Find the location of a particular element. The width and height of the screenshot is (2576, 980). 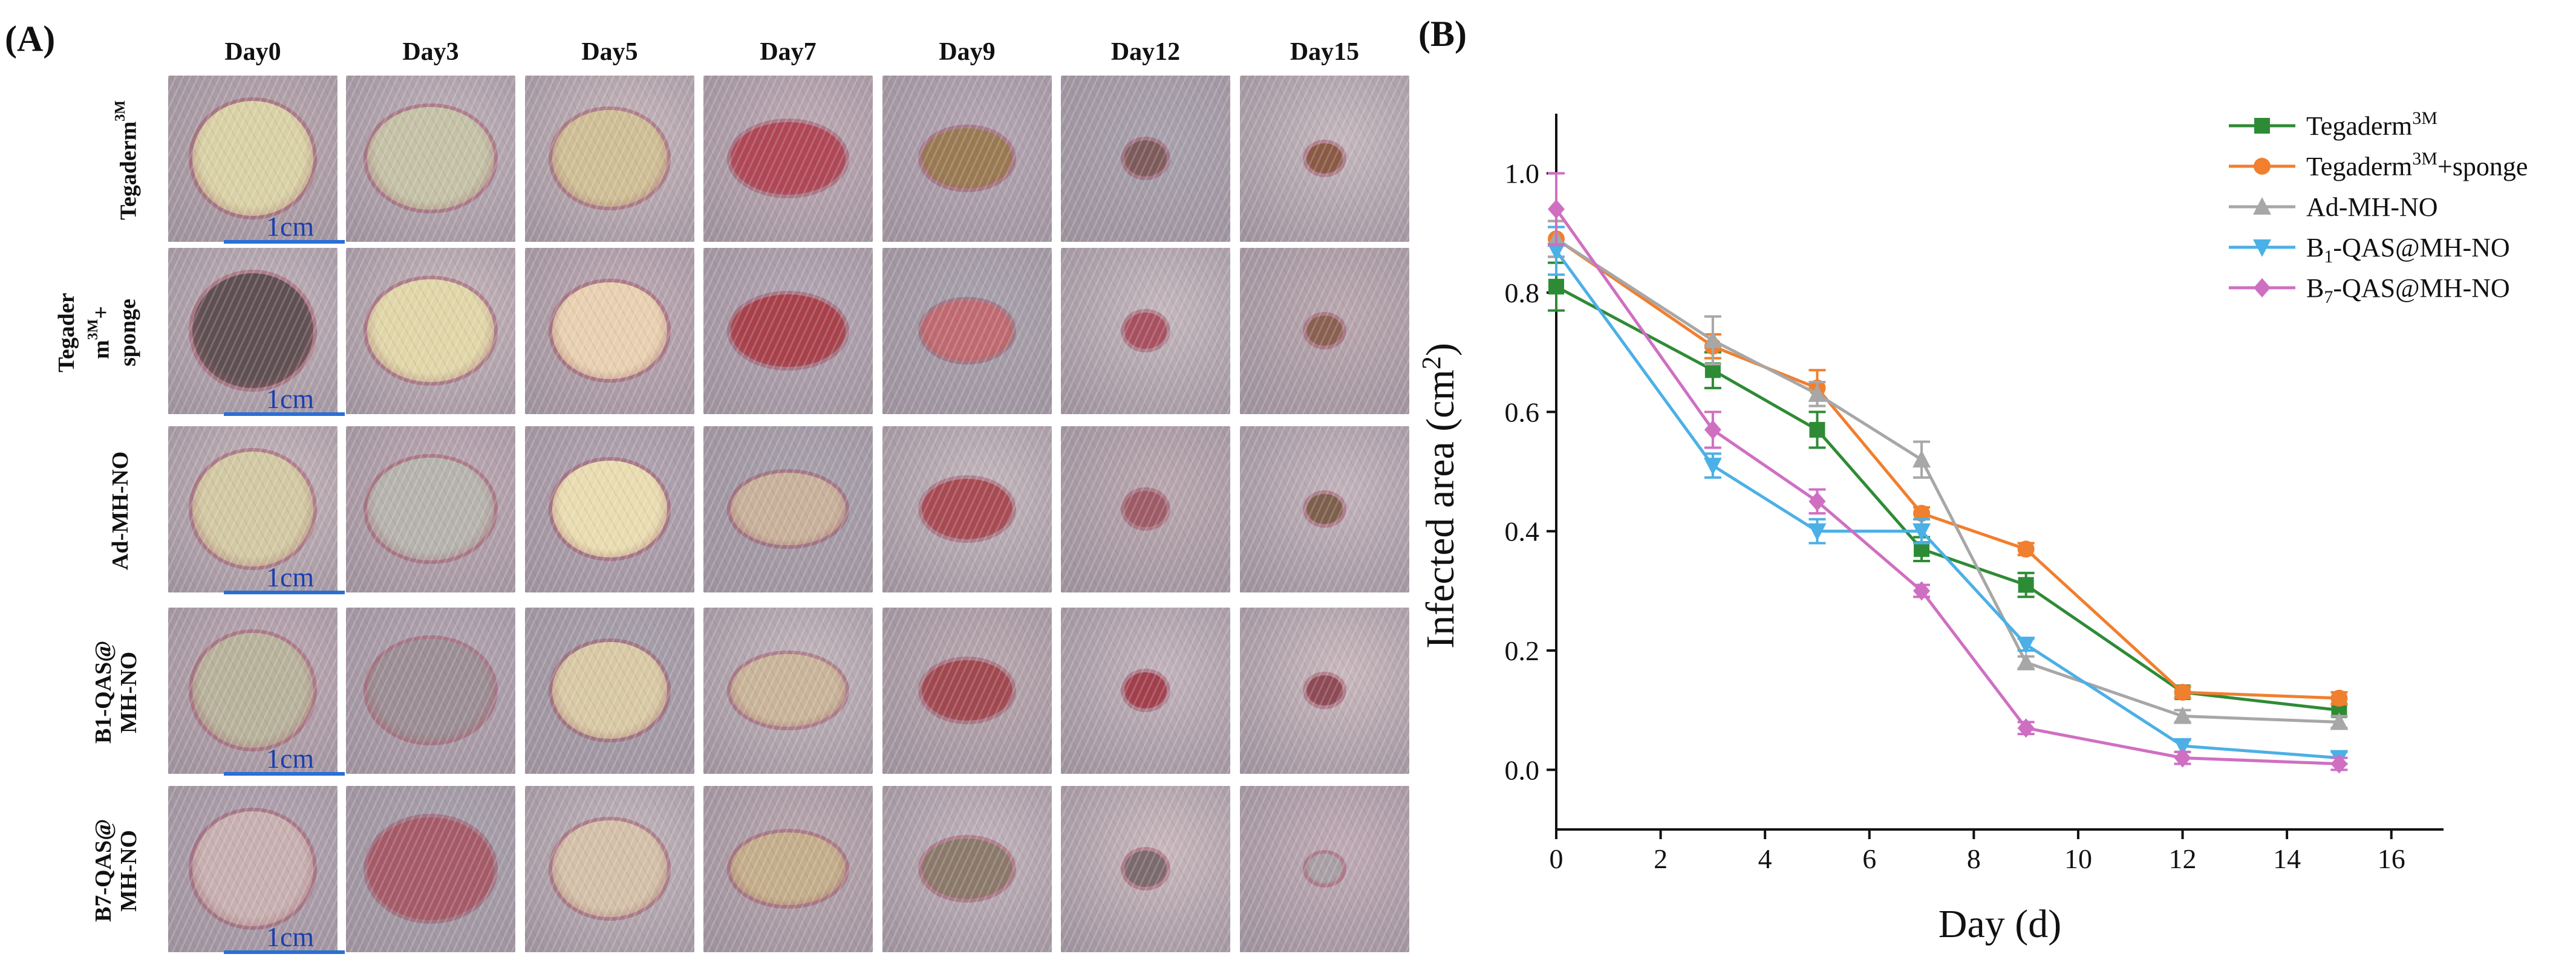

wound-photo-r1-c5 is located at coordinates (1145, 331).